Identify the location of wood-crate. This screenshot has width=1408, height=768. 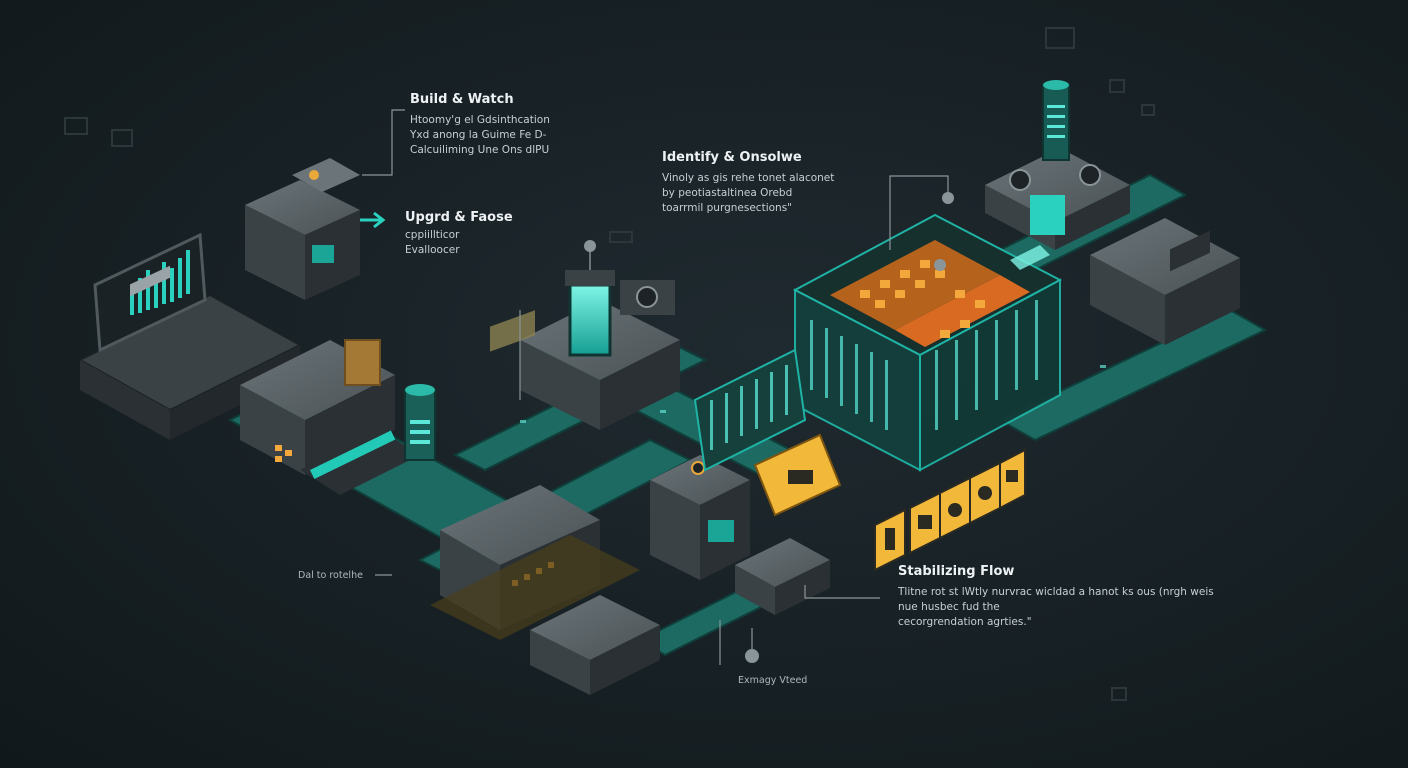
(362, 362).